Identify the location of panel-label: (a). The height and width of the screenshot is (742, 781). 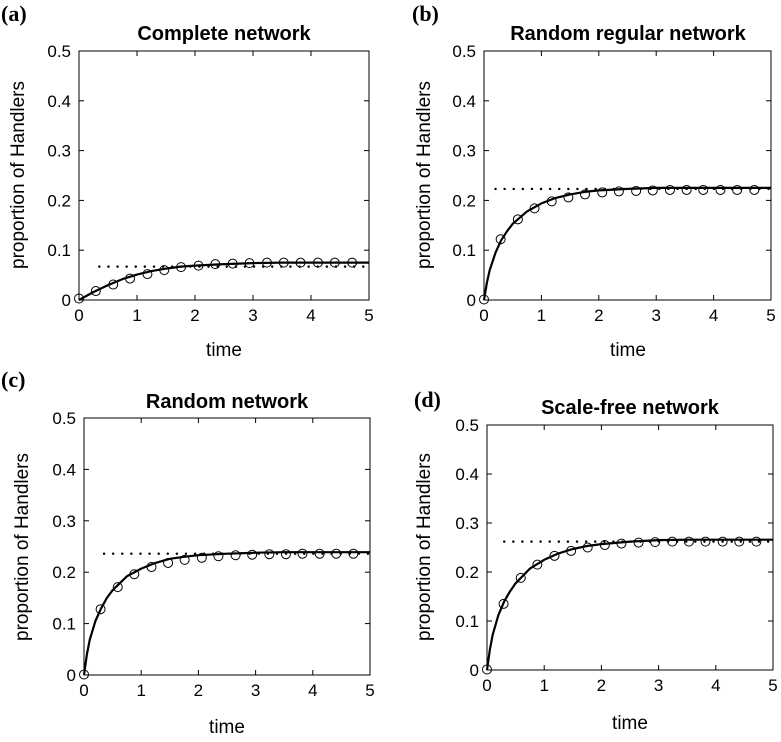
(14, 13).